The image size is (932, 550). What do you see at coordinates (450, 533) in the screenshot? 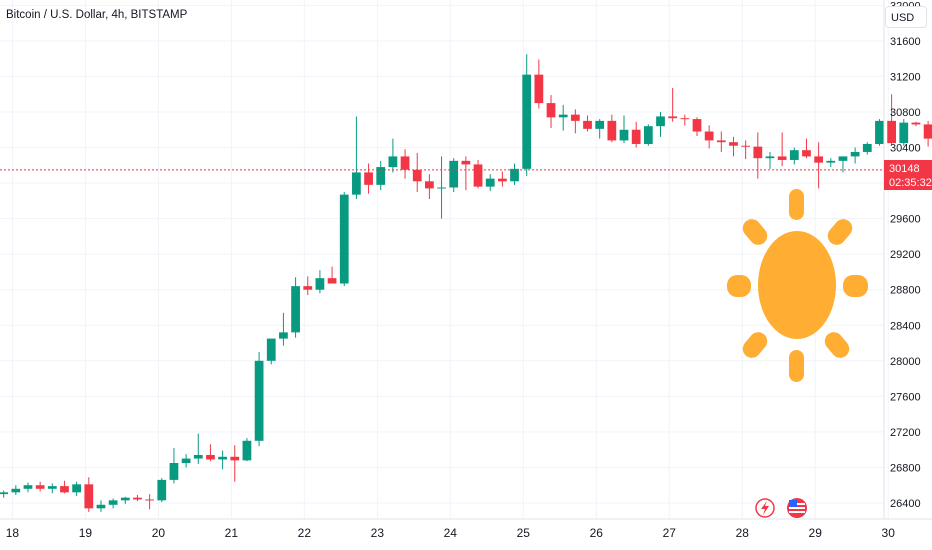
I see `time-axis: 18 19 20 21 22 23 24 25 26 27 28 29 30` at bounding box center [450, 533].